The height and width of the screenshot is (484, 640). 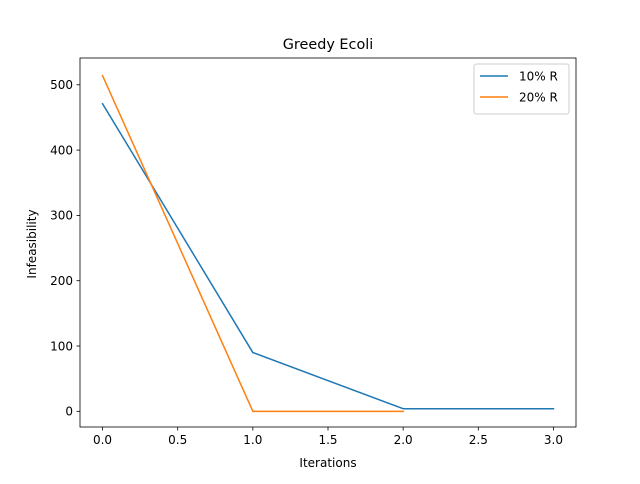 I want to click on y-tick-label: 0, so click(x=69, y=412).